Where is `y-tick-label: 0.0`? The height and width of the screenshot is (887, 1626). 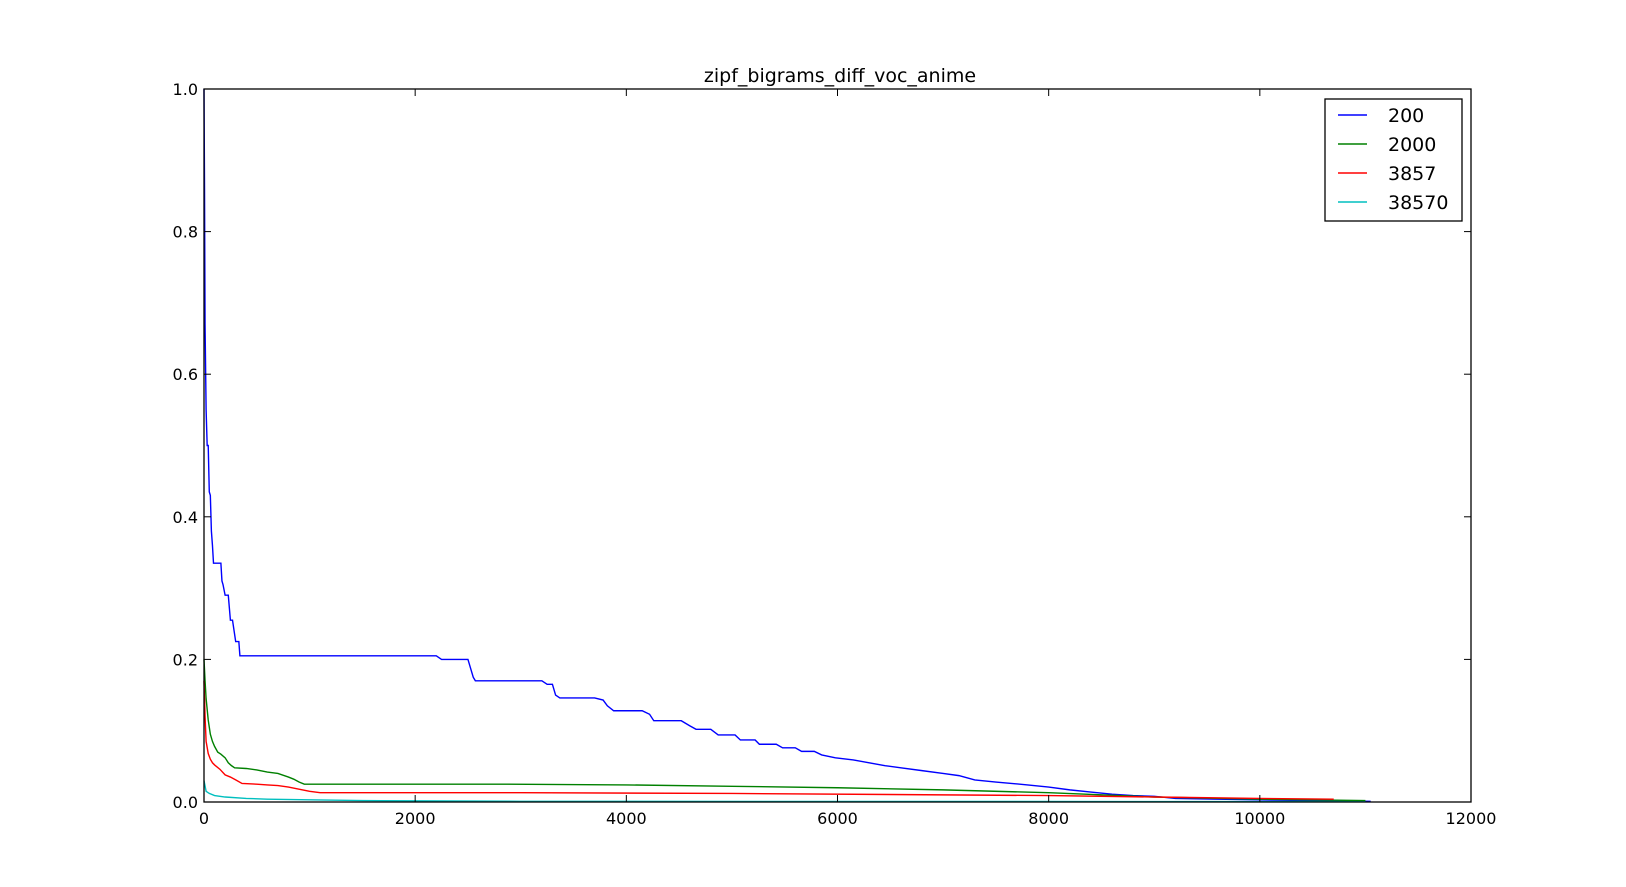
y-tick-label: 0.0 is located at coordinates (185, 802).